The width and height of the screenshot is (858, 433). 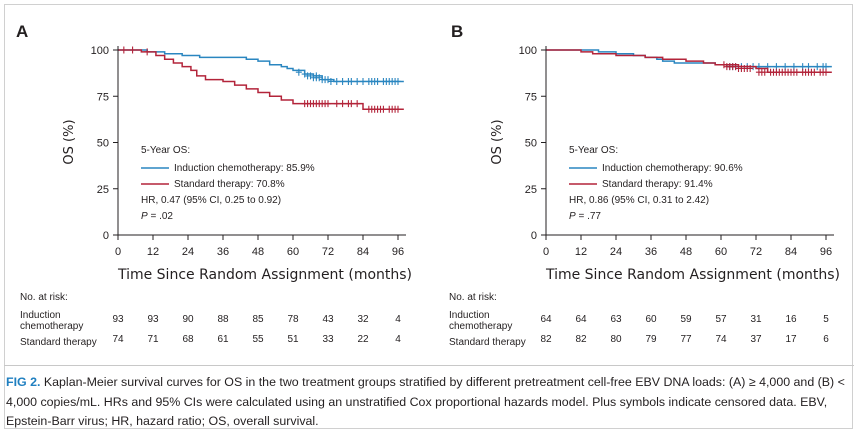 What do you see at coordinates (328, 339) in the screenshot?
I see `risk-value: 33` at bounding box center [328, 339].